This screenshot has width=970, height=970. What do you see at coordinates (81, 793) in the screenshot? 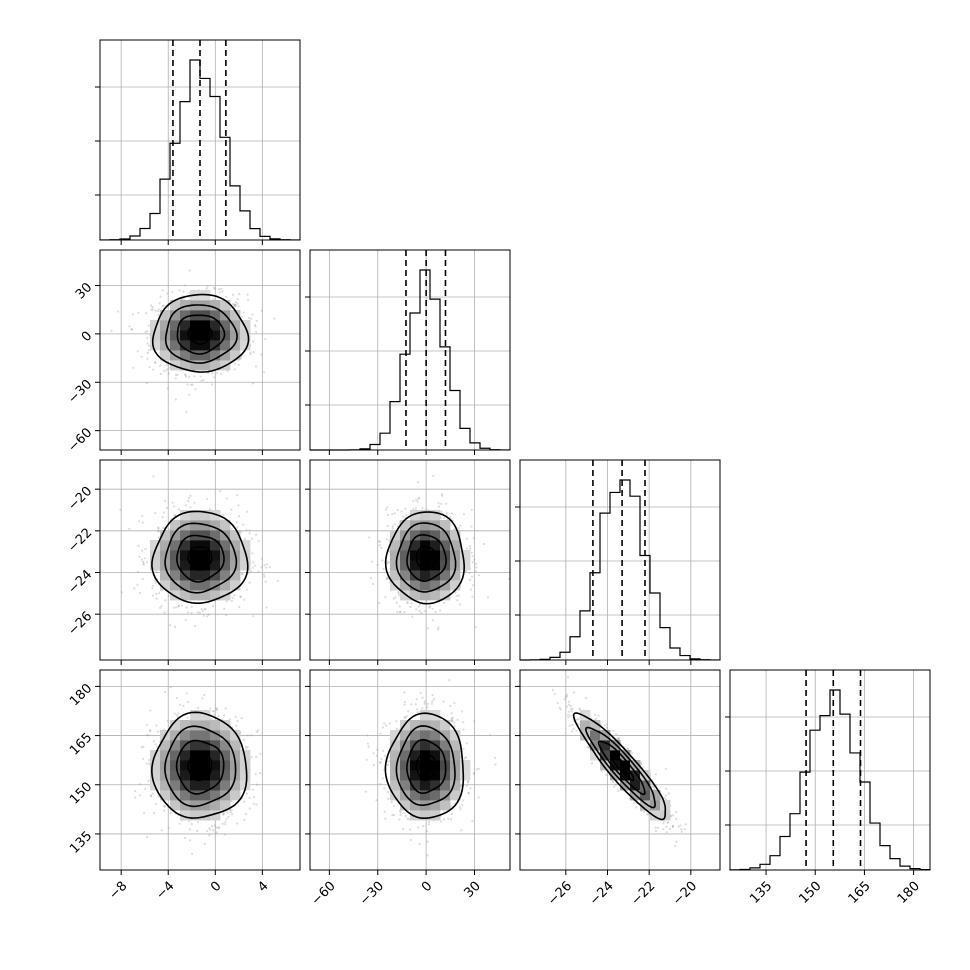
I see `y-tick-label: 150` at bounding box center [81, 793].